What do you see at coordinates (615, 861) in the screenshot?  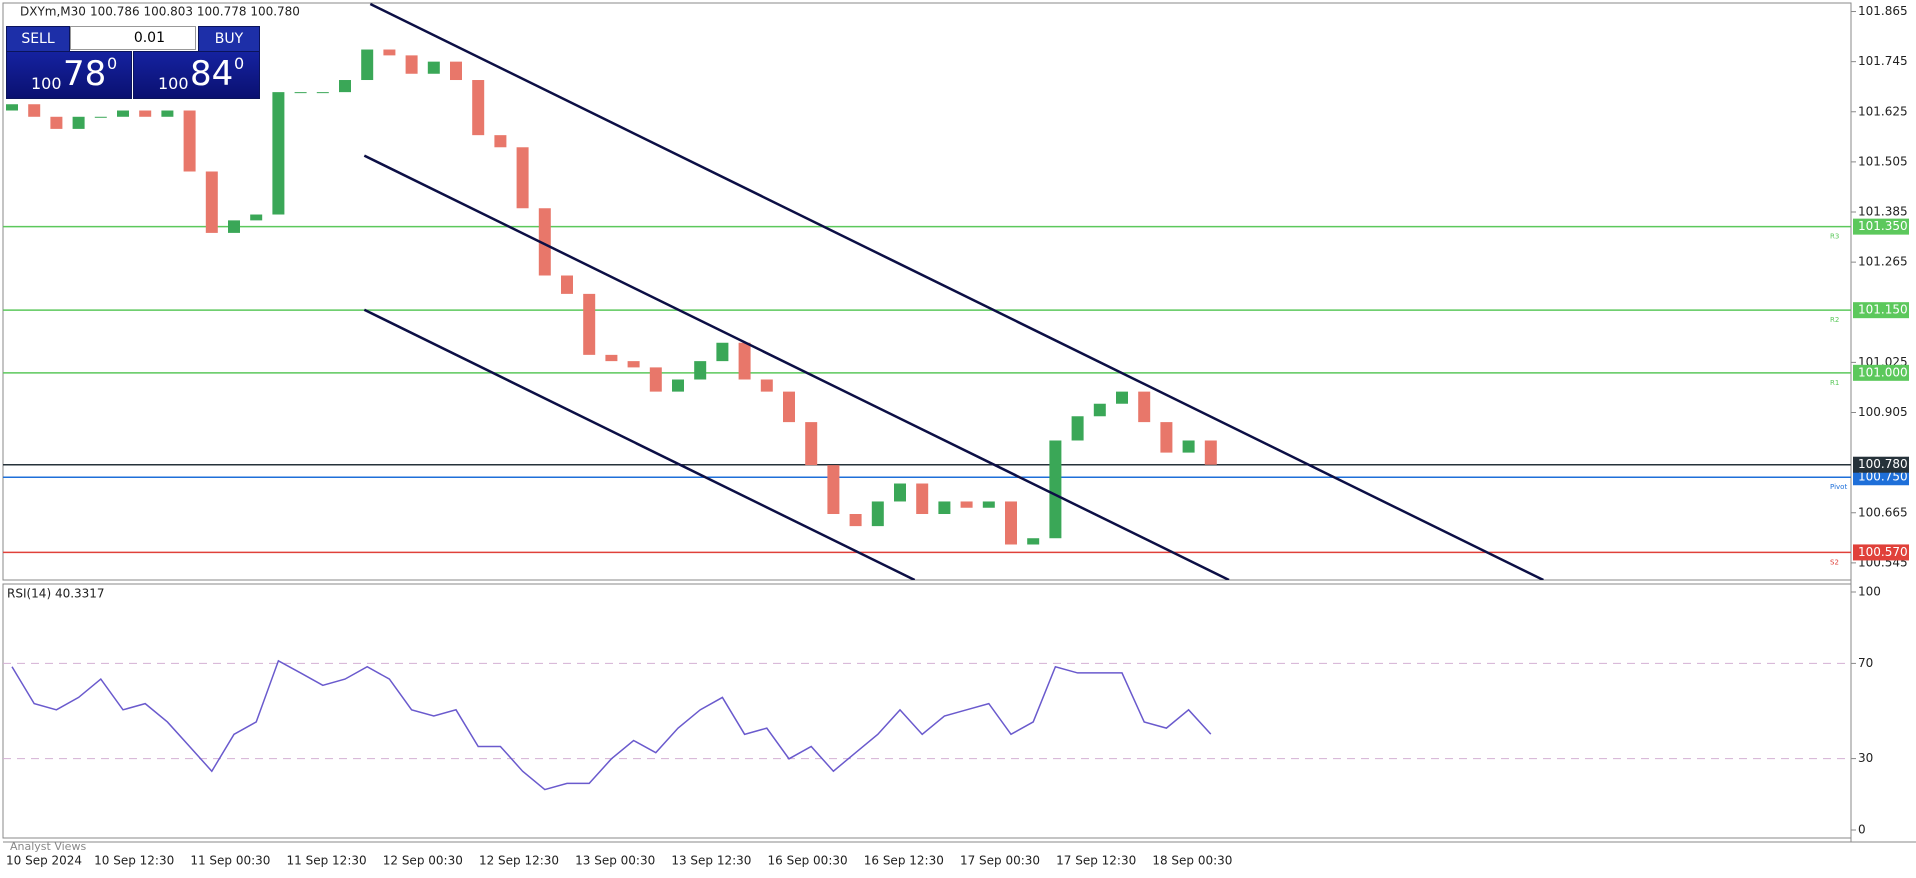 I see `x-tick-label: 13 Sep 00:30` at bounding box center [615, 861].